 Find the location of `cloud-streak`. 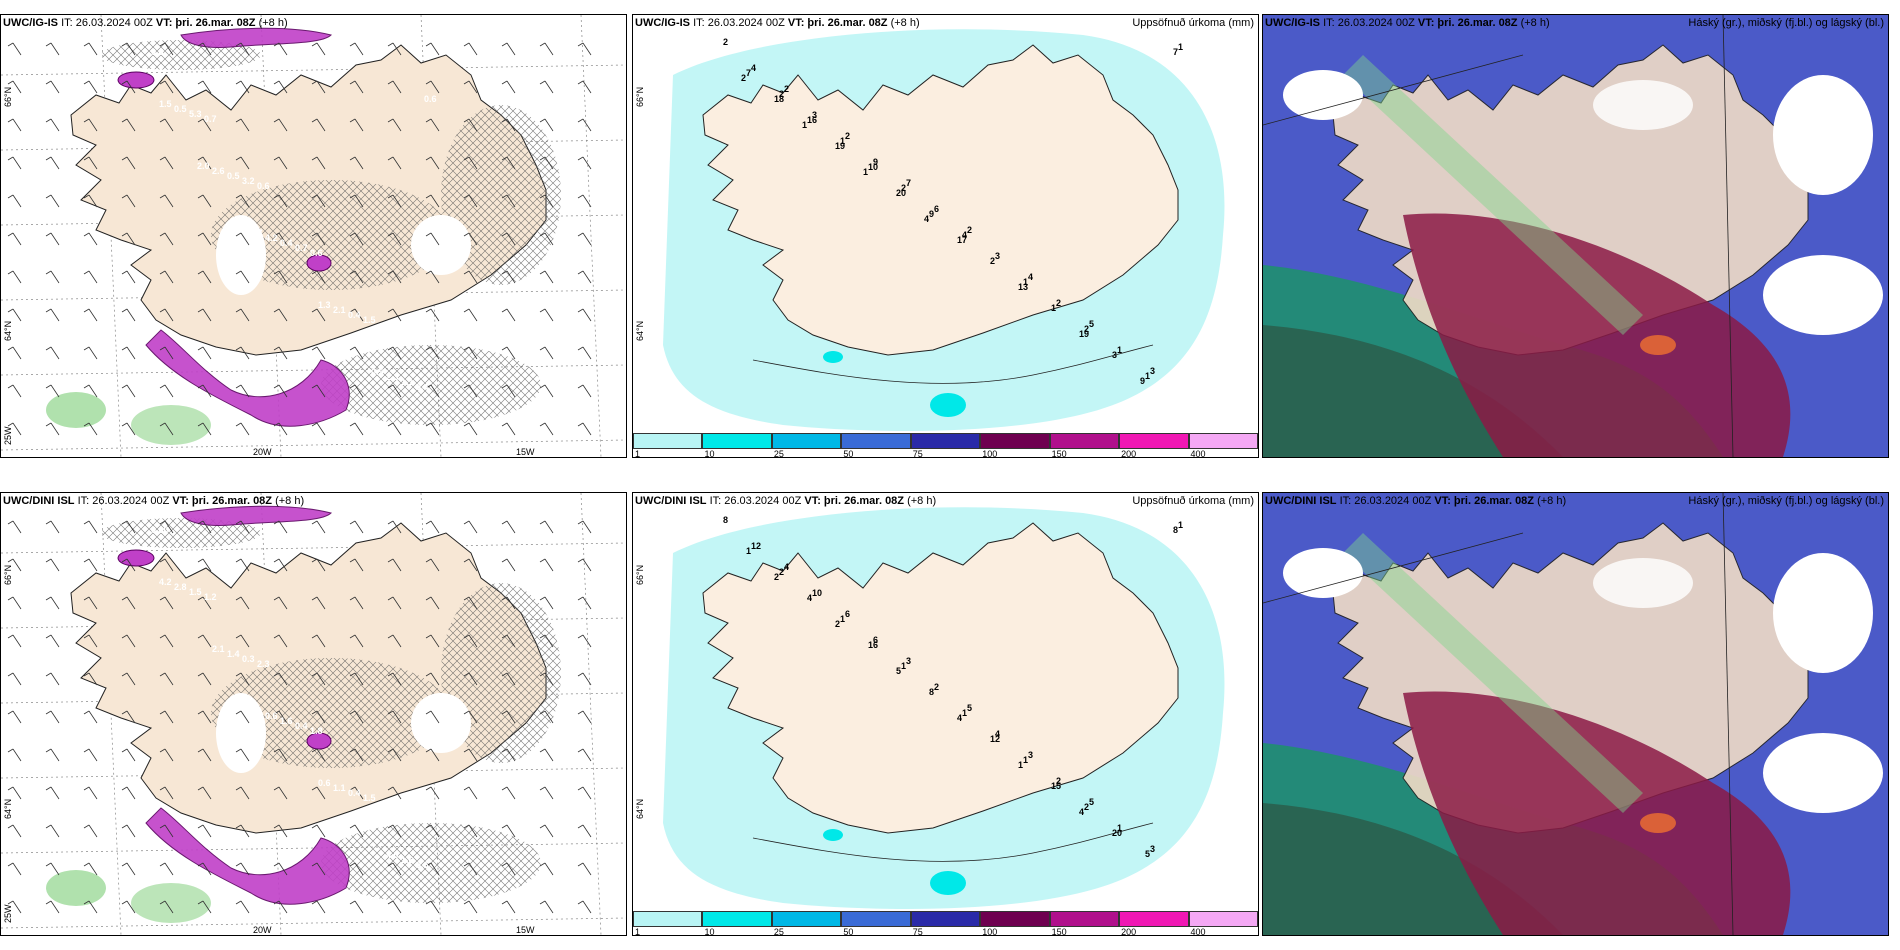

cloud-streak is located at coordinates (1493, 195).